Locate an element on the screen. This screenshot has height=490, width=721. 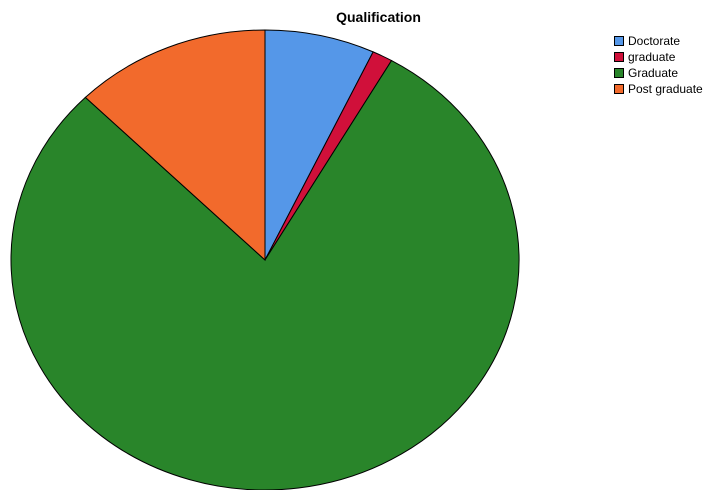
legend-swatch-graduate is located at coordinates (619, 73).